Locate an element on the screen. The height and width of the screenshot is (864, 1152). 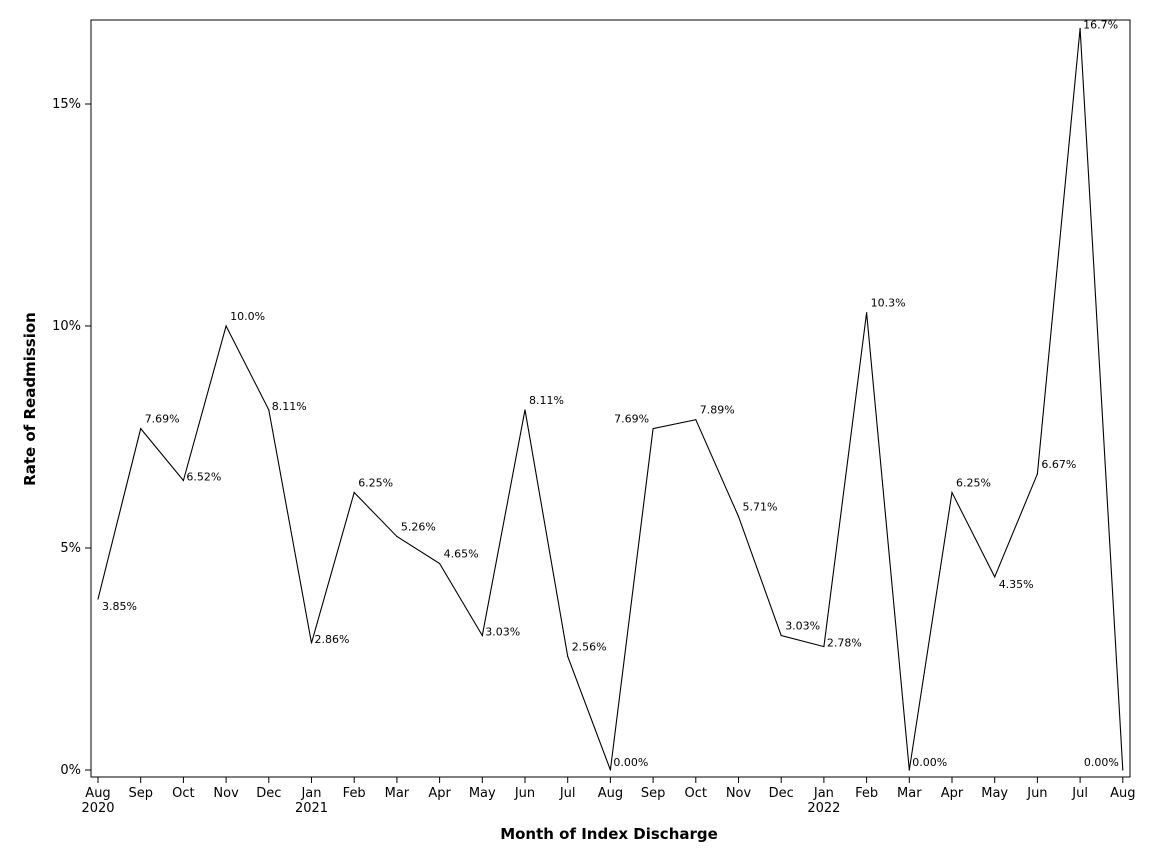
data-label: 16.7% is located at coordinates (1100, 25).